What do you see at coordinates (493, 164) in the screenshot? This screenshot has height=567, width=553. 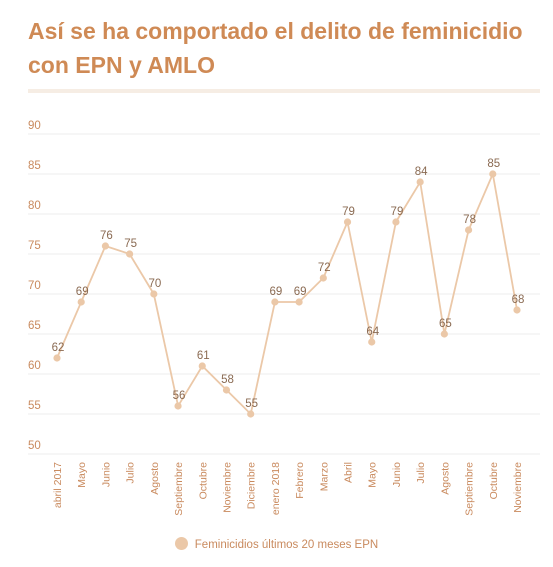 I see `data-label: 85` at bounding box center [493, 164].